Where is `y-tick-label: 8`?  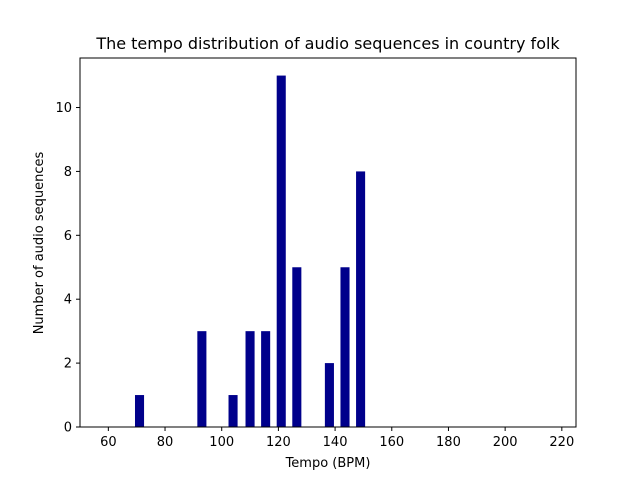 y-tick-label: 8 is located at coordinates (68, 172).